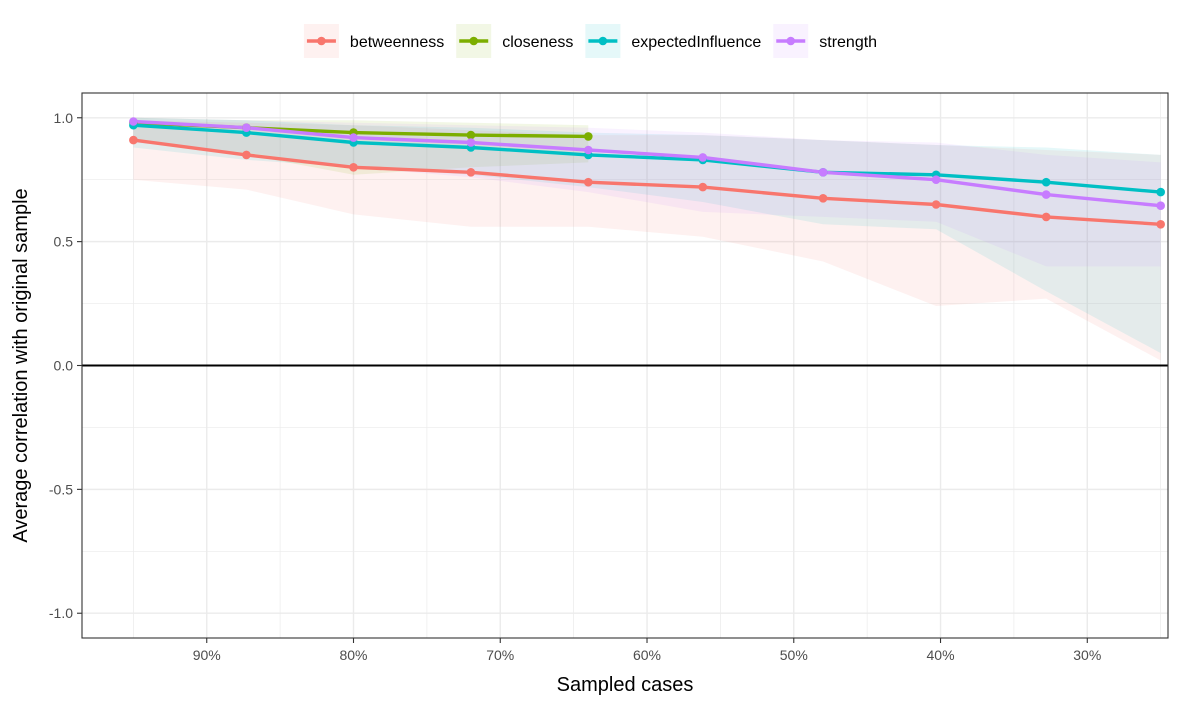 The image size is (1181, 708). I want to click on y-tick-label: -0.5, so click(61, 489).